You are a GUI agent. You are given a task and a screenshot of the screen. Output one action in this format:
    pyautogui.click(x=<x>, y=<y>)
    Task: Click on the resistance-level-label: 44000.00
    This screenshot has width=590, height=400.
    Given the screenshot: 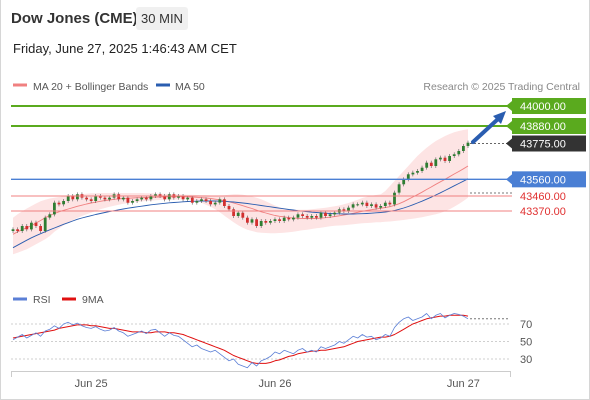 What is the action you would take?
    pyautogui.click(x=543, y=107)
    